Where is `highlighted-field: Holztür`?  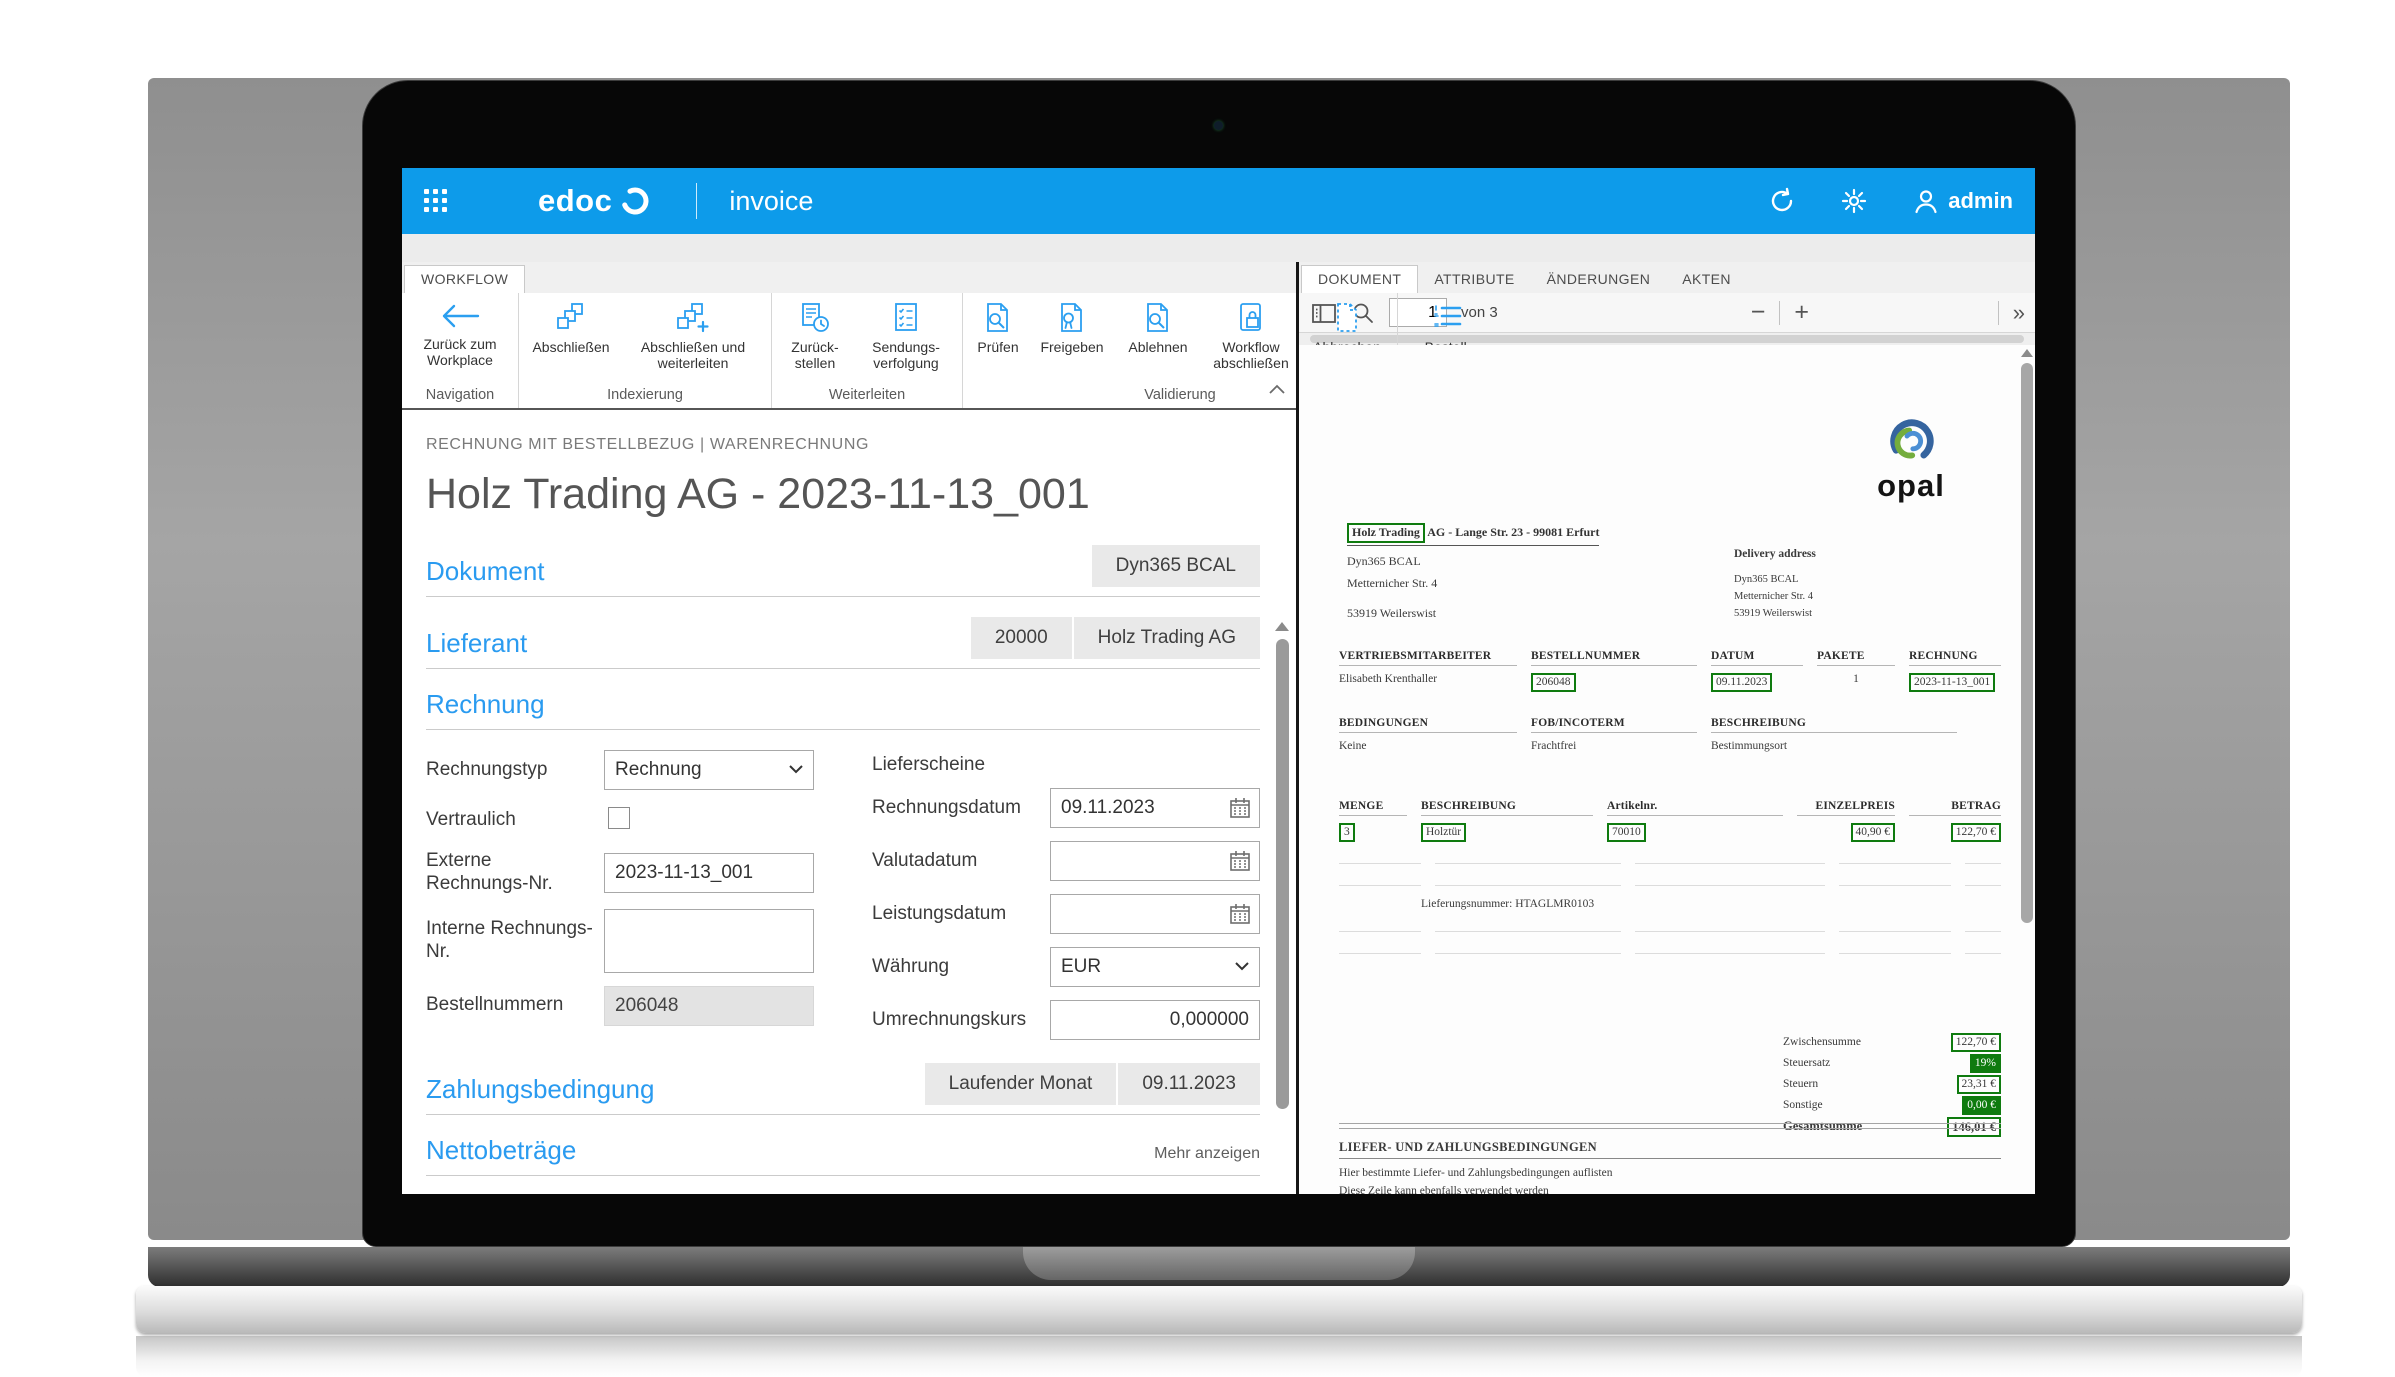
highlighted-field: Holztür is located at coordinates (1444, 832).